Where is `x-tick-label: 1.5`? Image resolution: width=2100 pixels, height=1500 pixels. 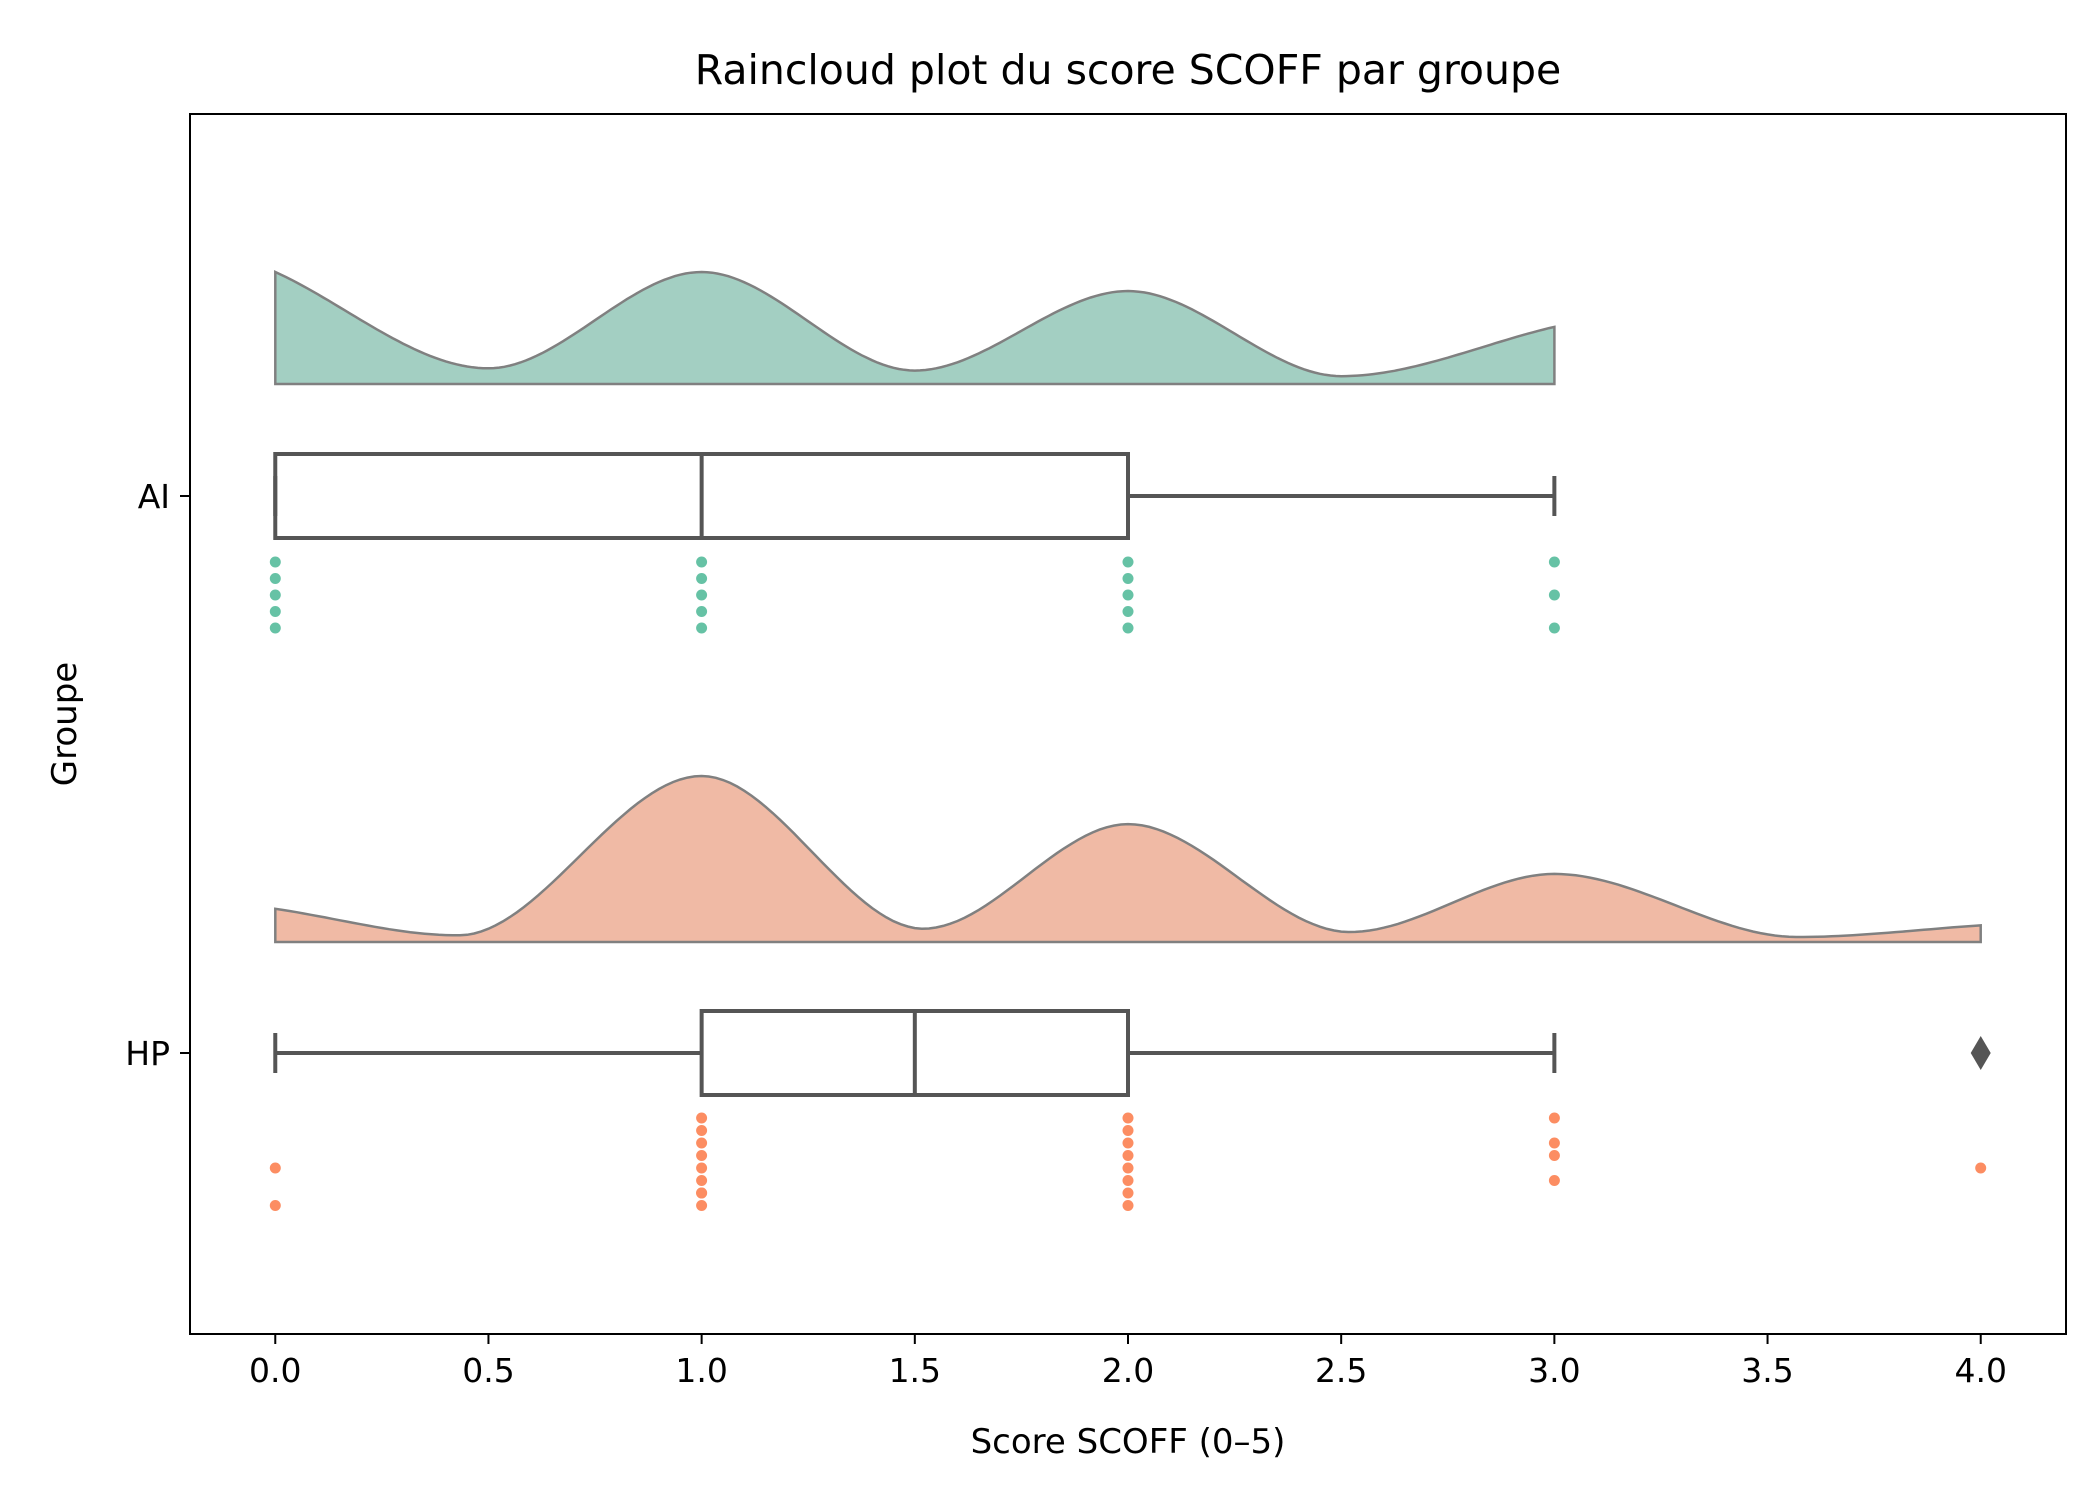 x-tick-label: 1.5 is located at coordinates (915, 1370).